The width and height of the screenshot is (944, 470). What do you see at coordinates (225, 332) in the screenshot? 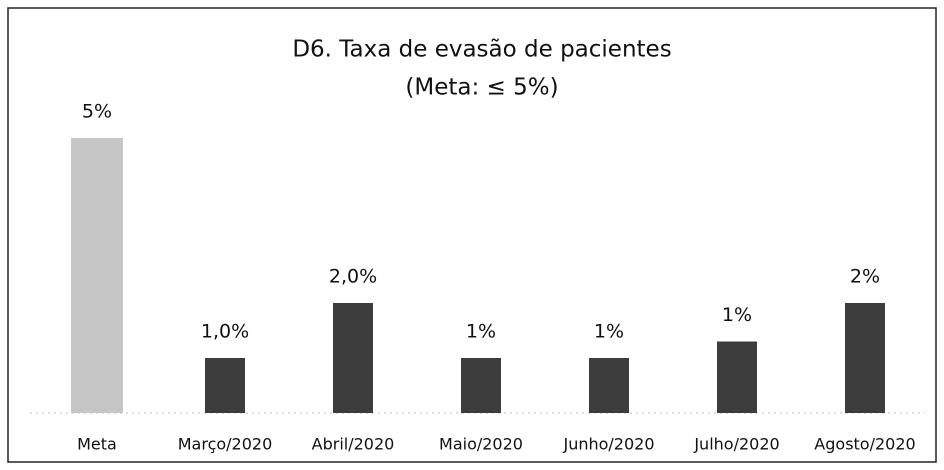
I see `value-label: 1,0%` at bounding box center [225, 332].